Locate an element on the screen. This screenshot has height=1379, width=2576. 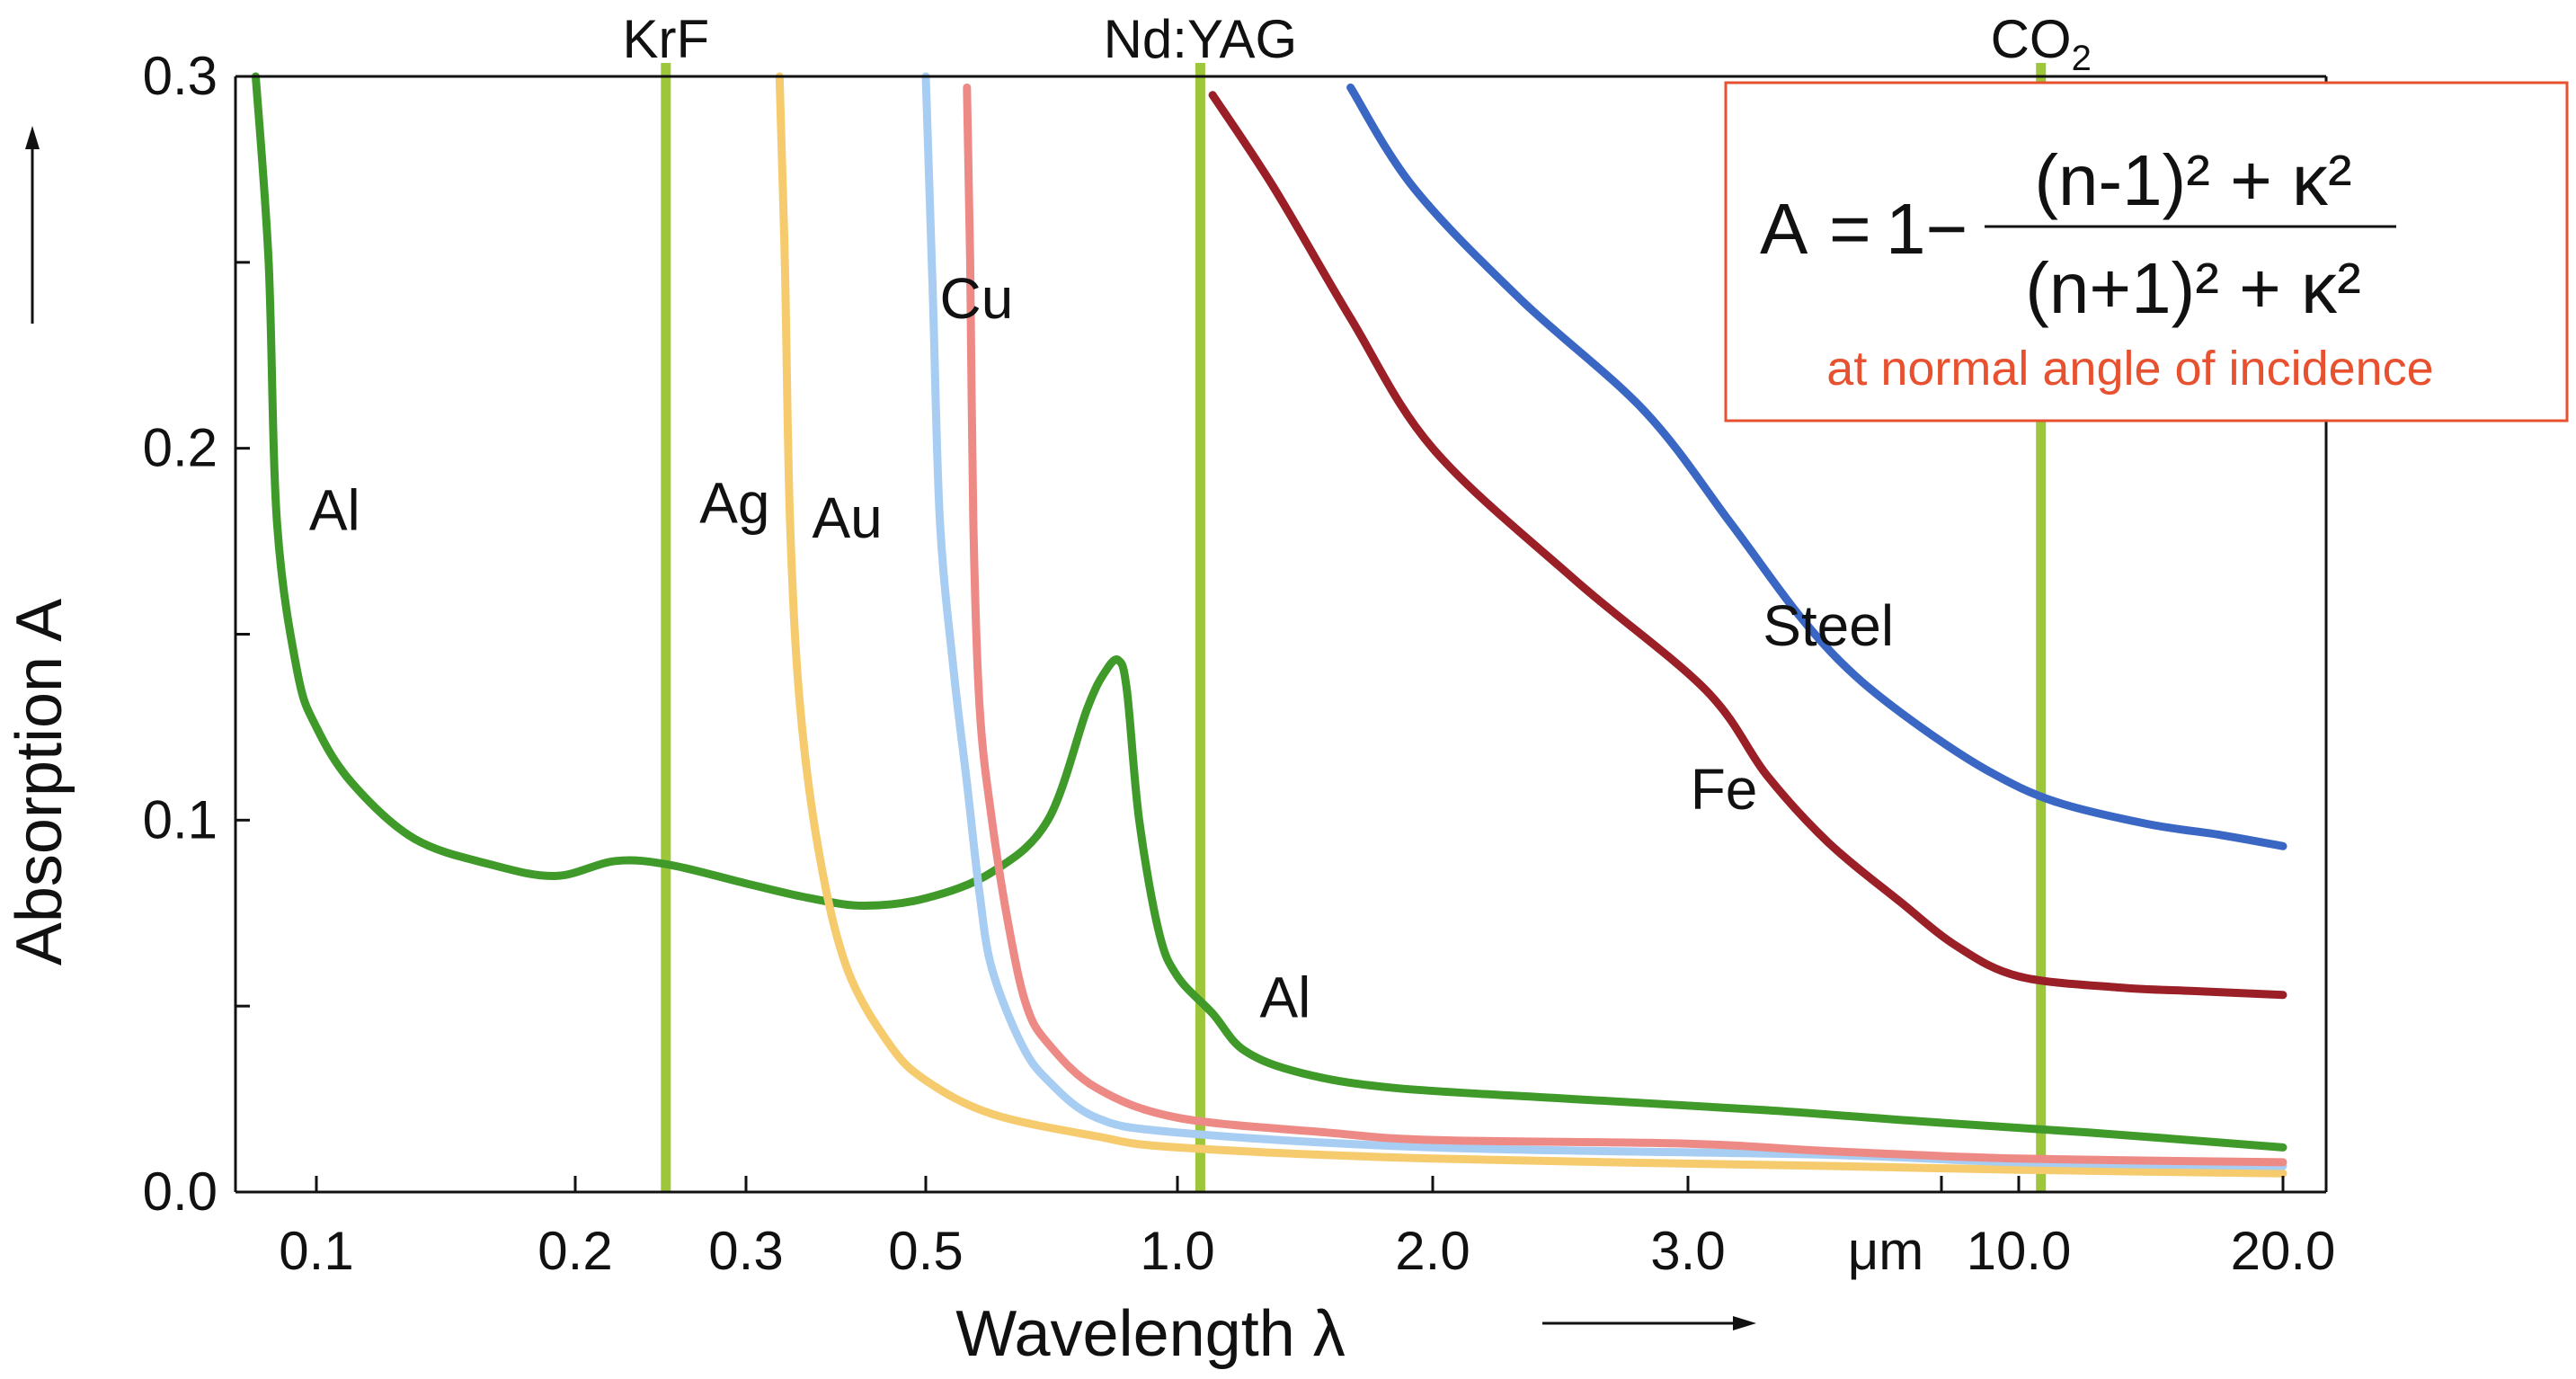
y-tick-label: 0.0 is located at coordinates (180, 1191).